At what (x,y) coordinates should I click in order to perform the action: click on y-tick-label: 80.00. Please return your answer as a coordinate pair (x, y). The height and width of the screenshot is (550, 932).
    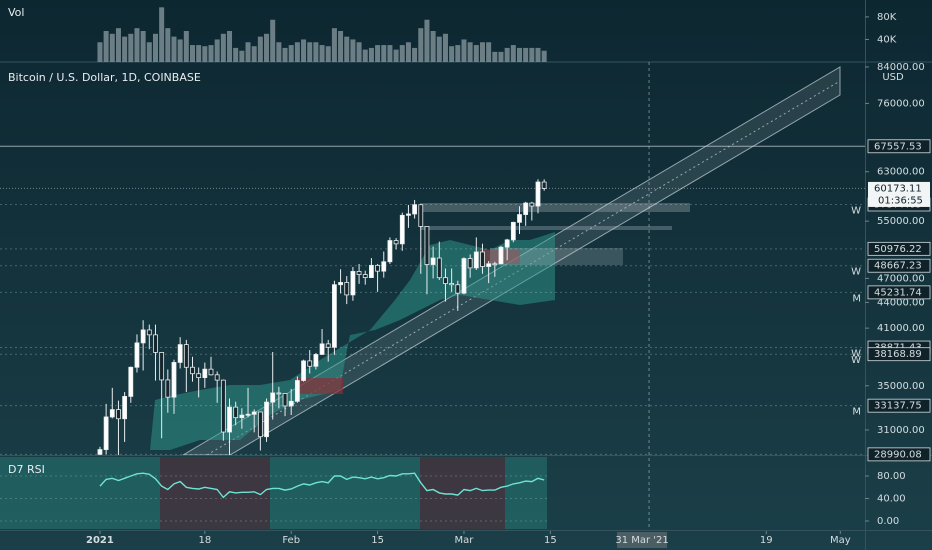
    Looking at the image, I should click on (891, 476).